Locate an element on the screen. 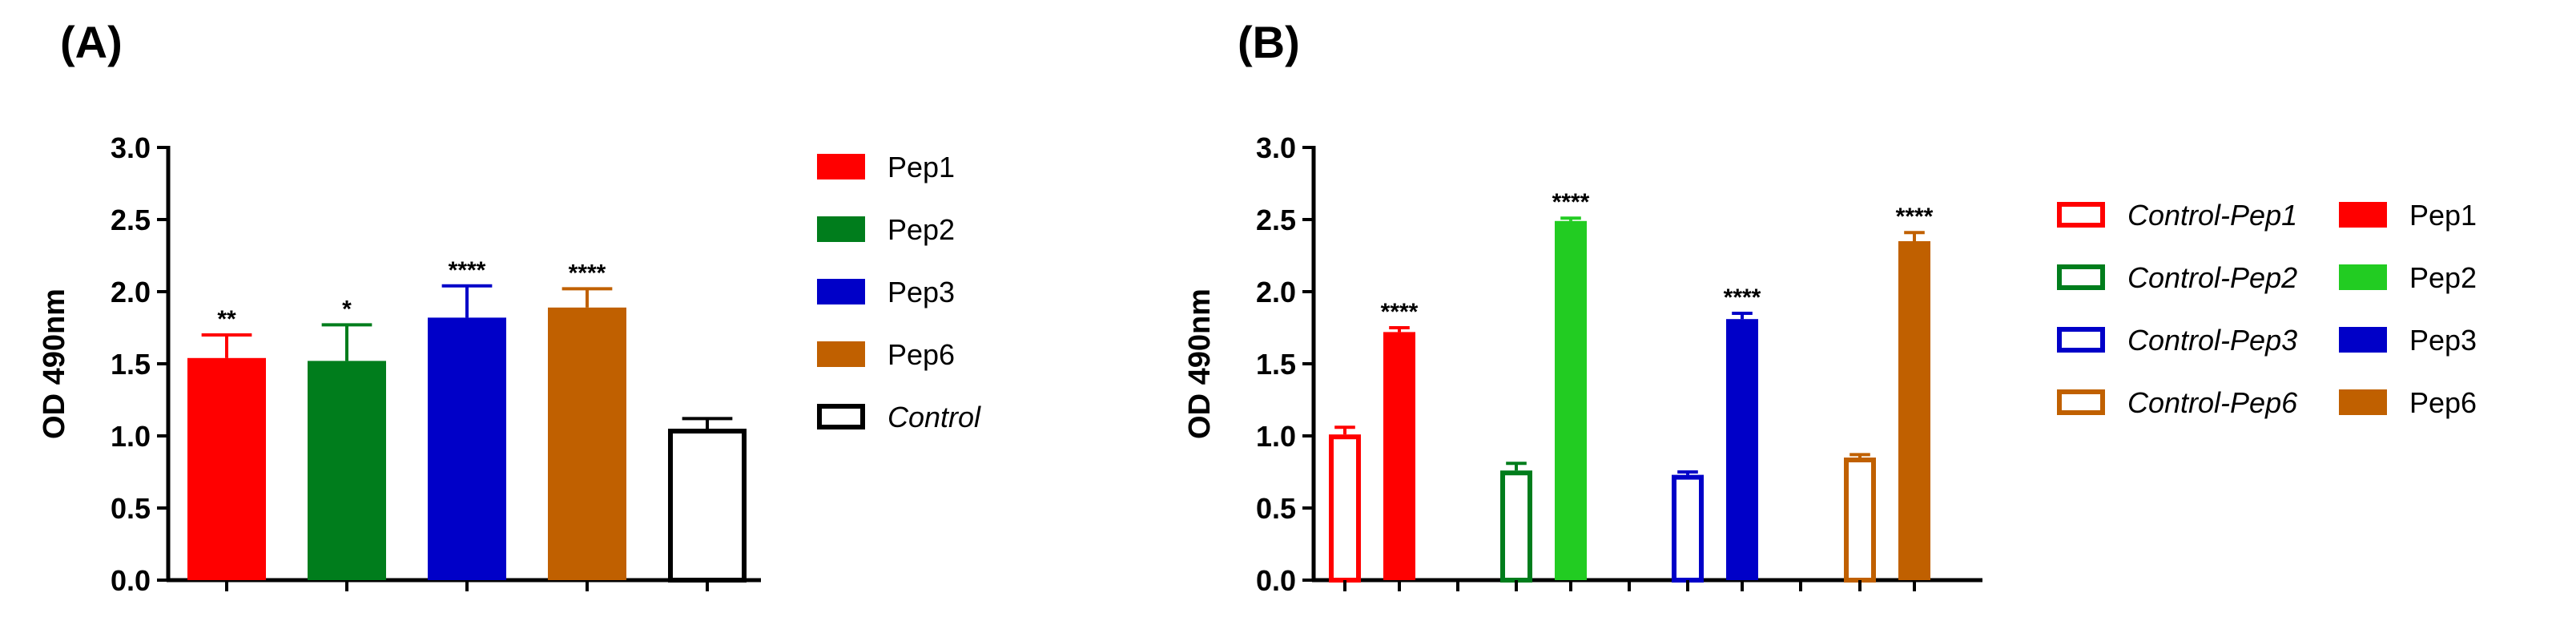 This screenshot has width=2576, height=625. chart-a-y-tick-label: 2.0 is located at coordinates (131, 292).